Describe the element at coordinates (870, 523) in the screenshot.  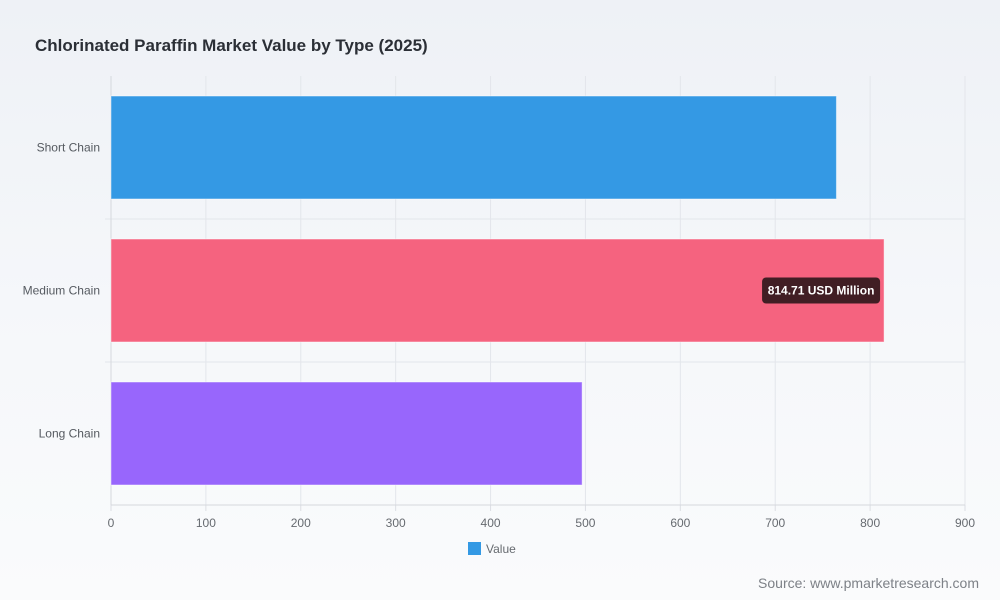
I see `x-tick-label: 800` at that location.